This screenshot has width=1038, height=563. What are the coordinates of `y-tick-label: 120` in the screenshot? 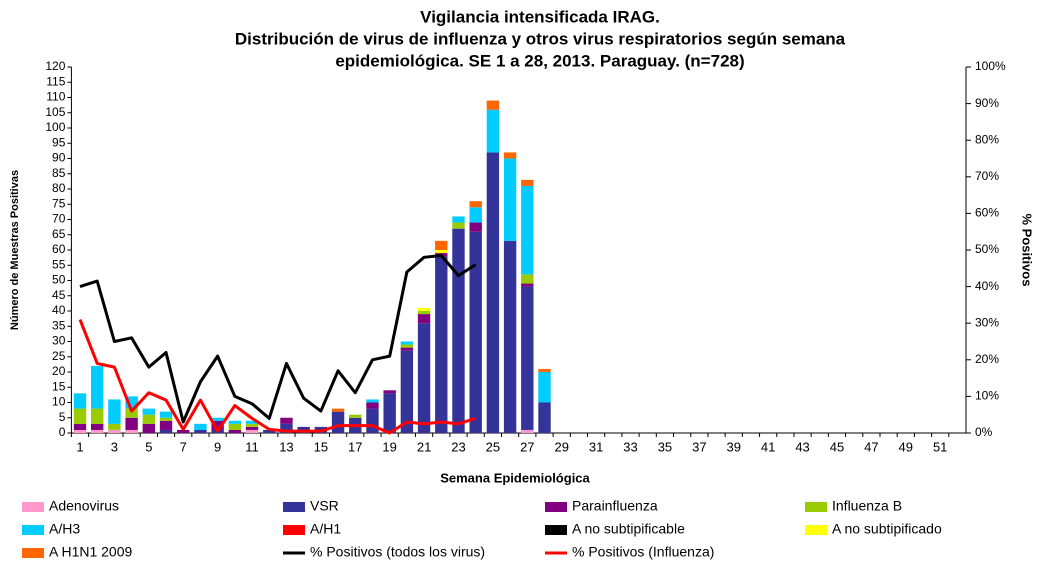 It's located at (55, 66).